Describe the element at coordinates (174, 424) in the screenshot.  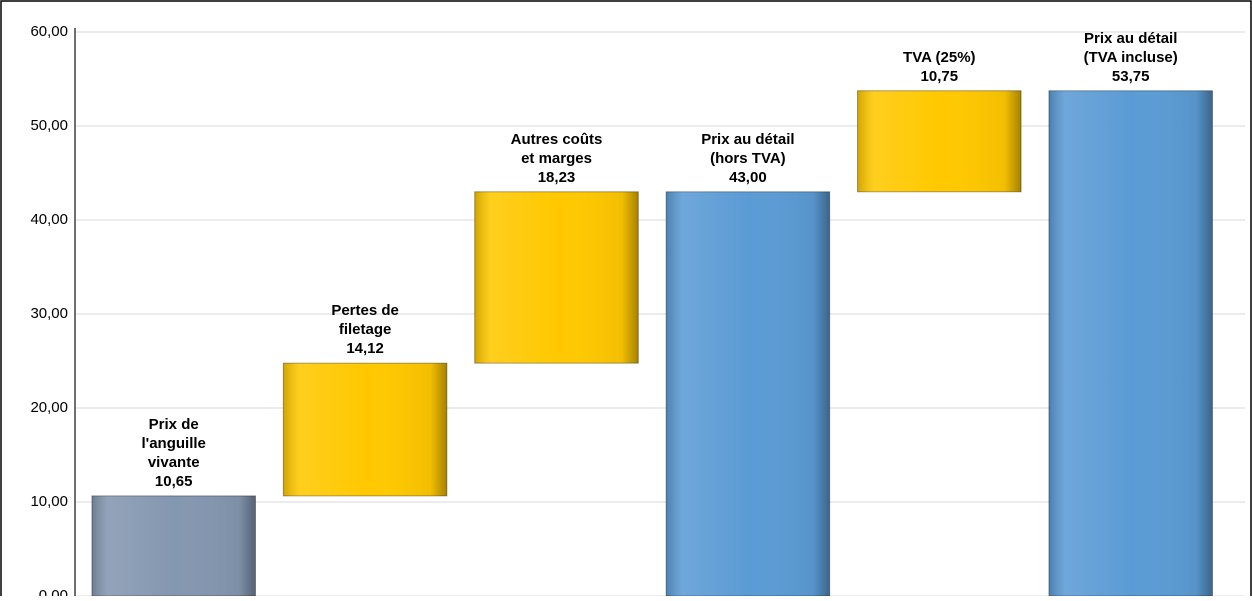
I see `category-label: Prix de` at that location.